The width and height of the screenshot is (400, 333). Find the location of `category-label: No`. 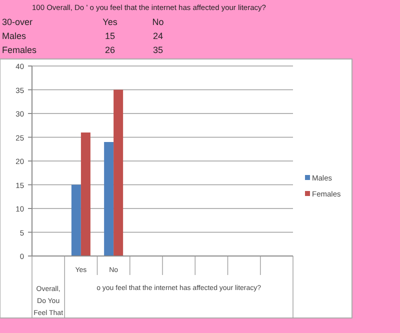

category-label: No is located at coordinates (158, 22).